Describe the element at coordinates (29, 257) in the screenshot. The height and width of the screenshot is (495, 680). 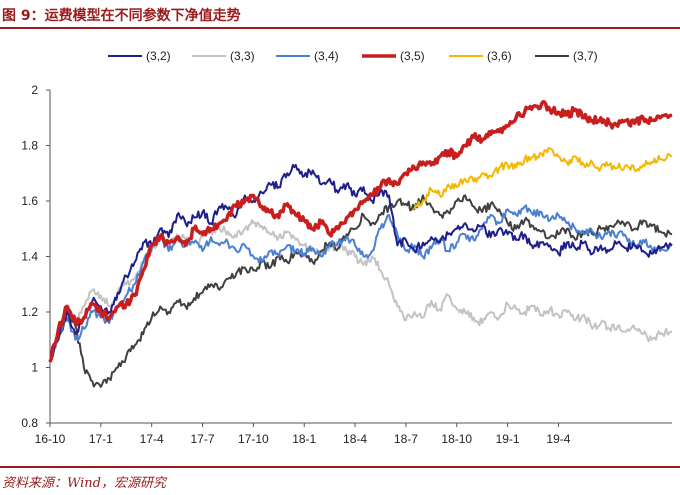
I see `y-tick-label: 1.4` at that location.